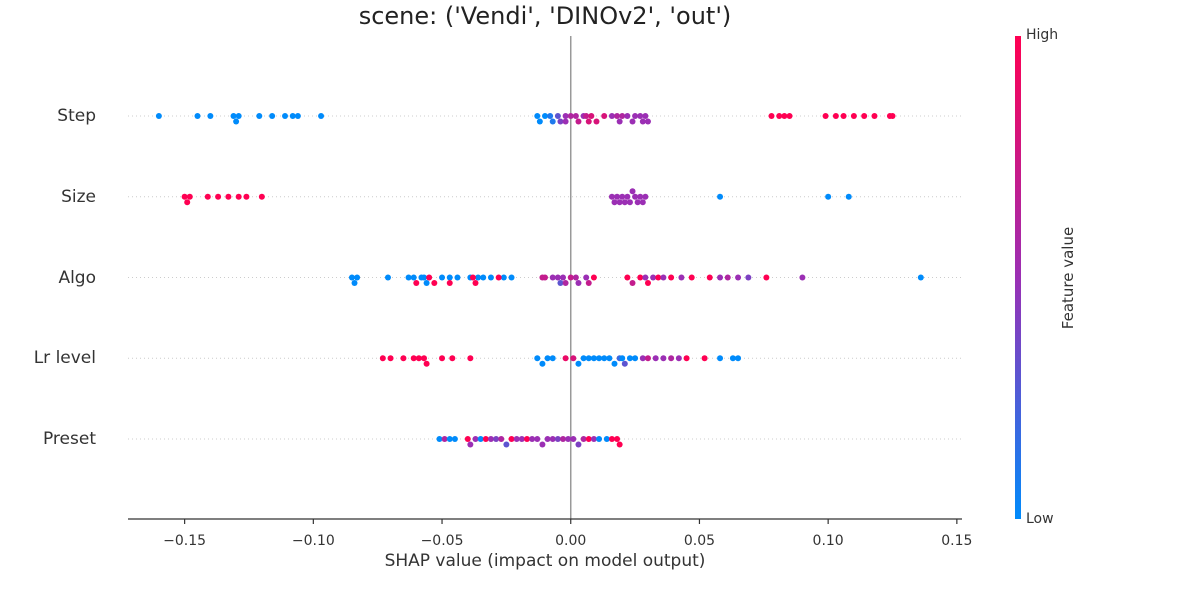 This screenshot has width=1200, height=600. What do you see at coordinates (545, 561) in the screenshot?
I see `x-axis-label: SHAP value (impact on model output)` at bounding box center [545, 561].